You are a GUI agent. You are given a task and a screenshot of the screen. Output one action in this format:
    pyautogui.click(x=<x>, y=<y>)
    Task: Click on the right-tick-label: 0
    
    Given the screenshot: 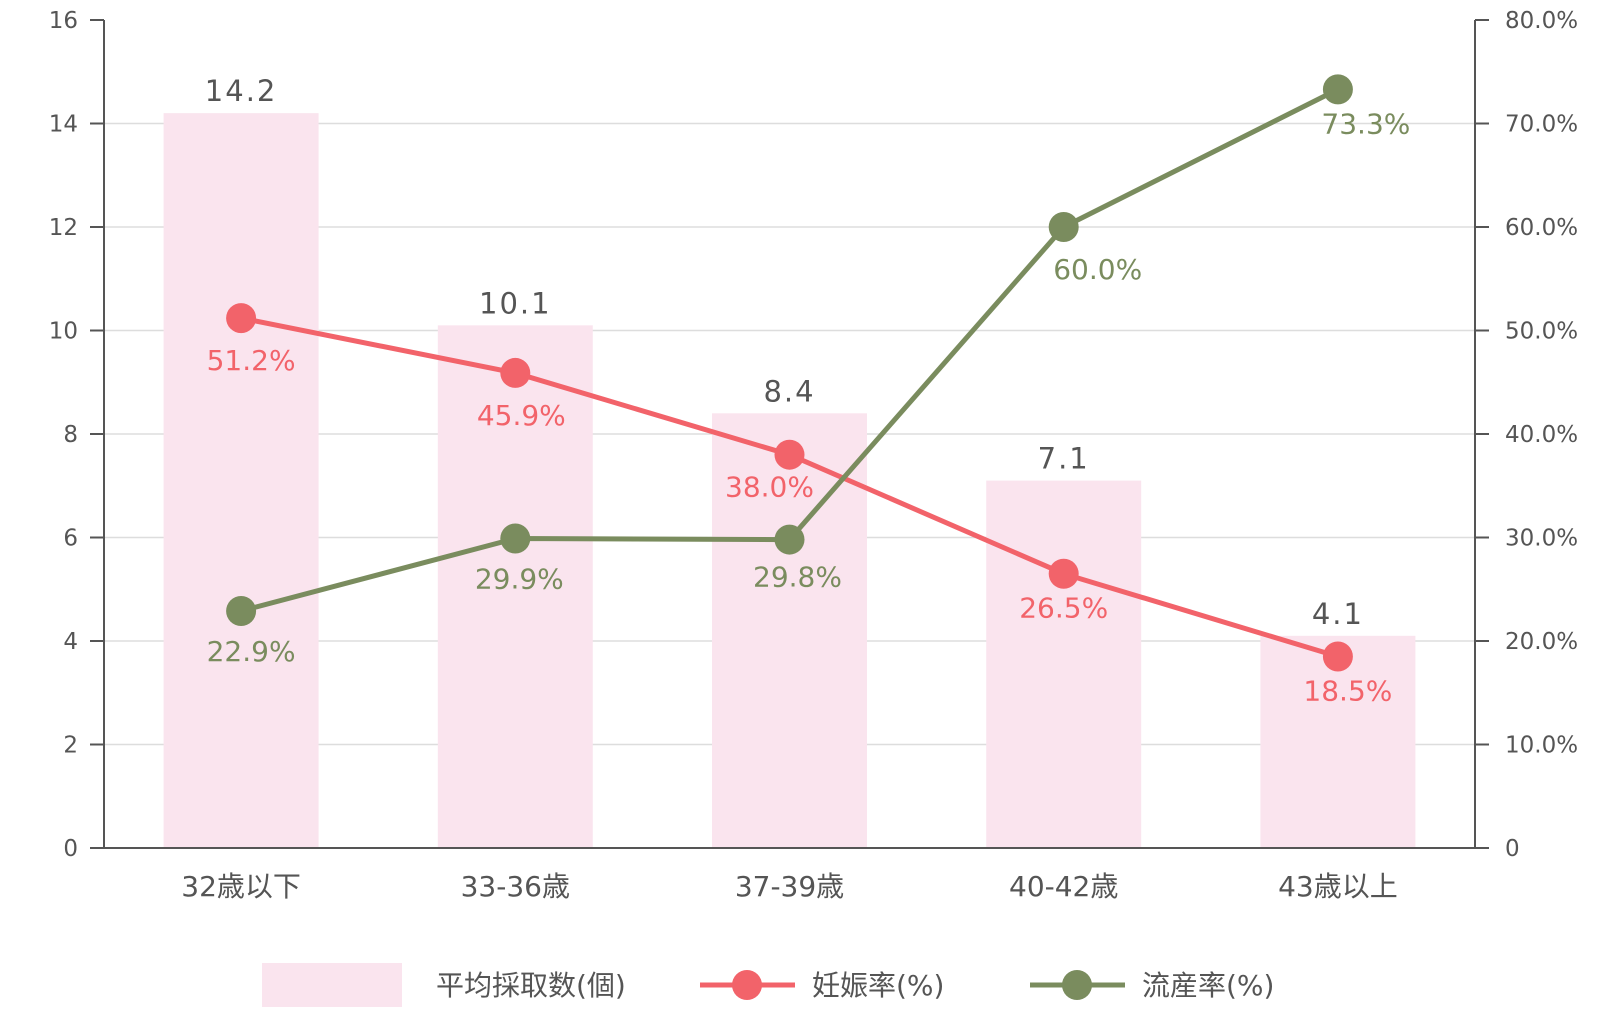 What is the action you would take?
    pyautogui.click(x=1512, y=849)
    